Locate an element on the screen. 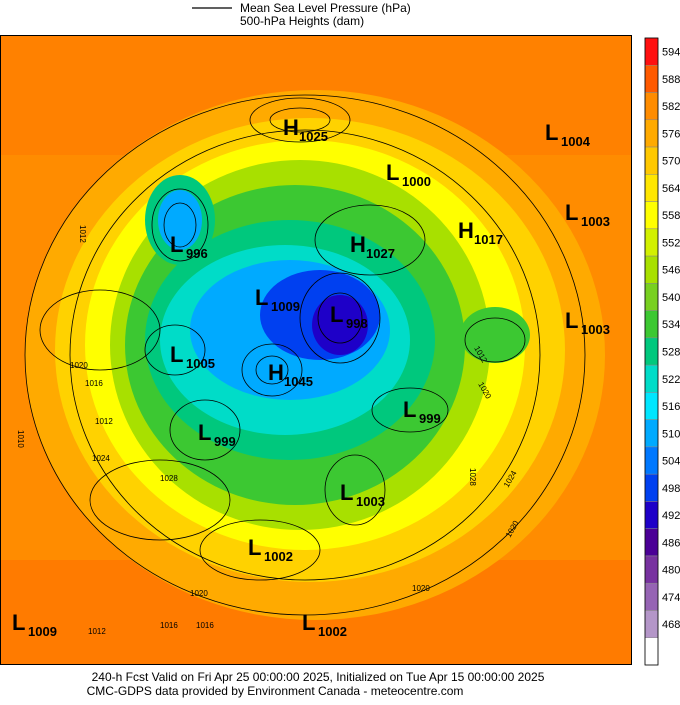  pressure-center: L 996 is located at coordinates (189, 246).